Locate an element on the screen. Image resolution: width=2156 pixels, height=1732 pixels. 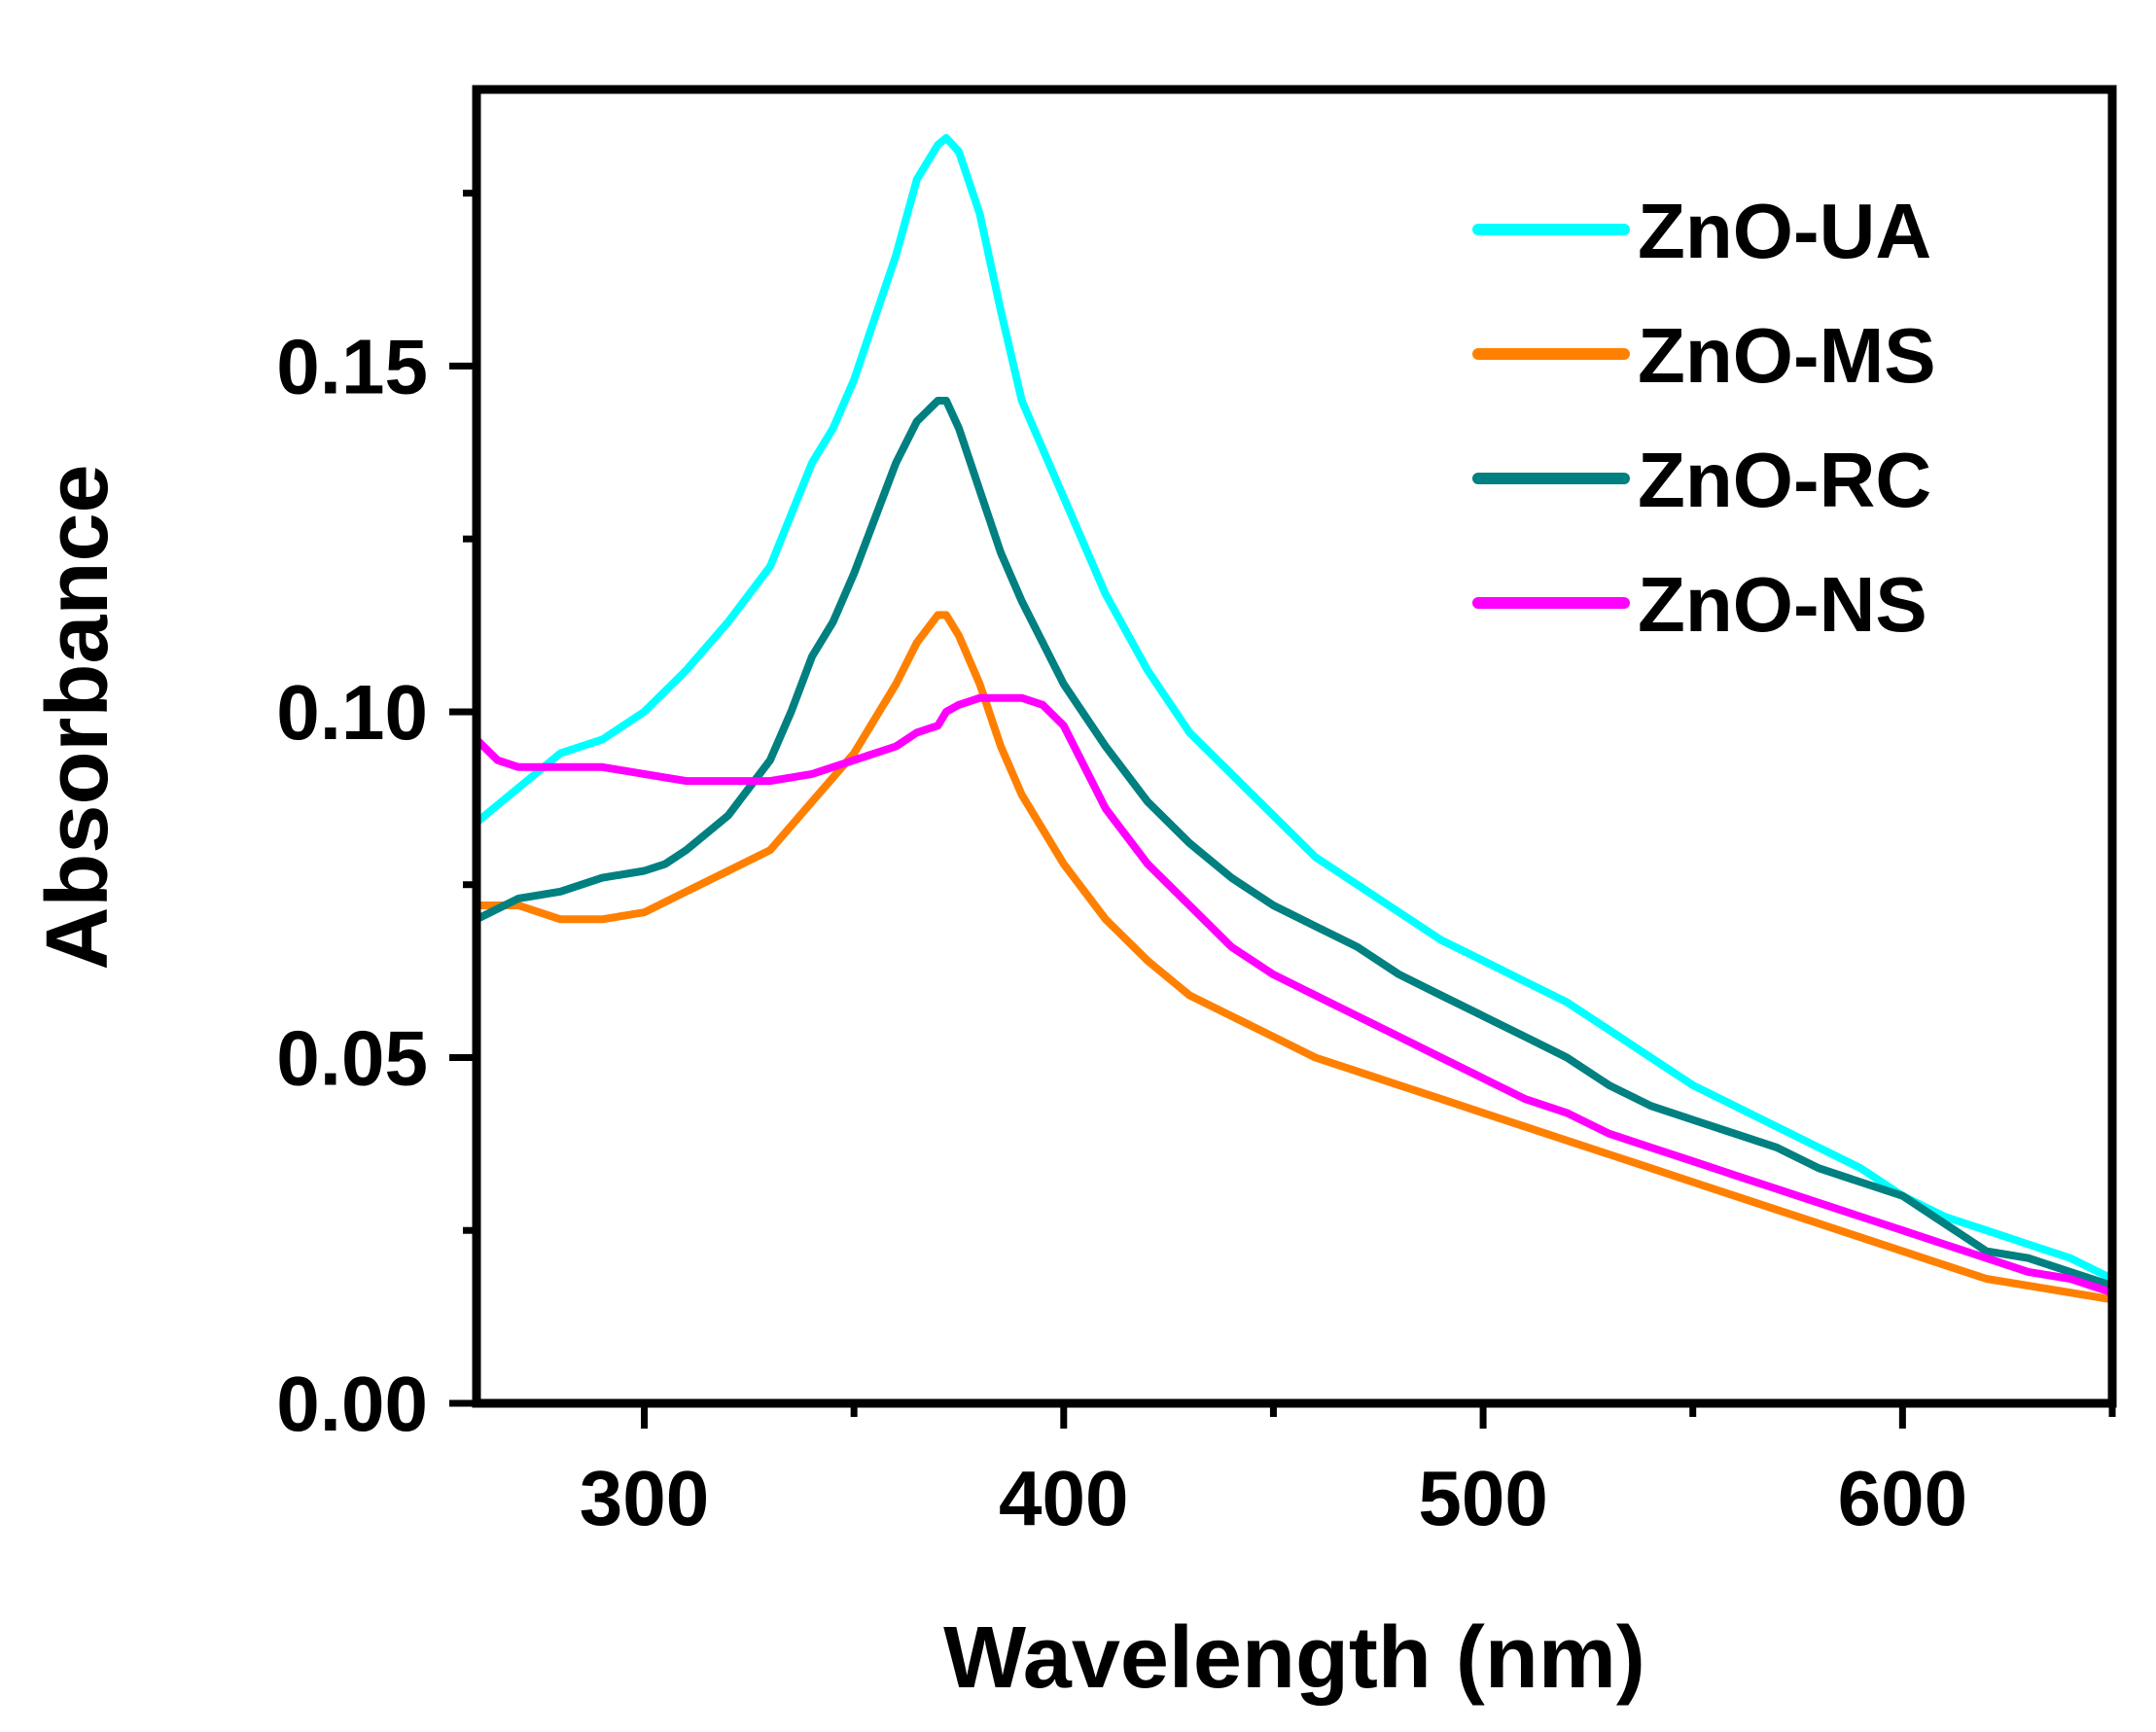
y-tick-label: 0.15 is located at coordinates (352, 366).